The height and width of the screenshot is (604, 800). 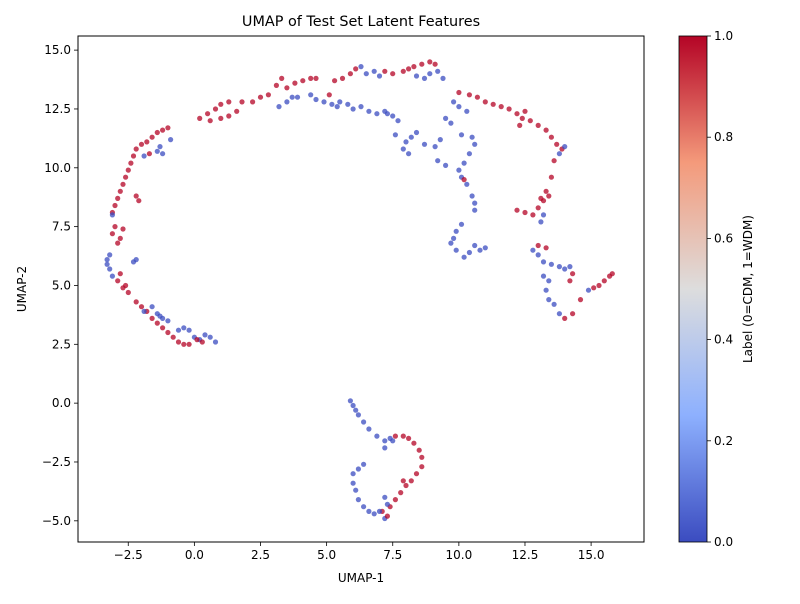 I want to click on y-tick-label: 7.5, so click(x=61, y=227).